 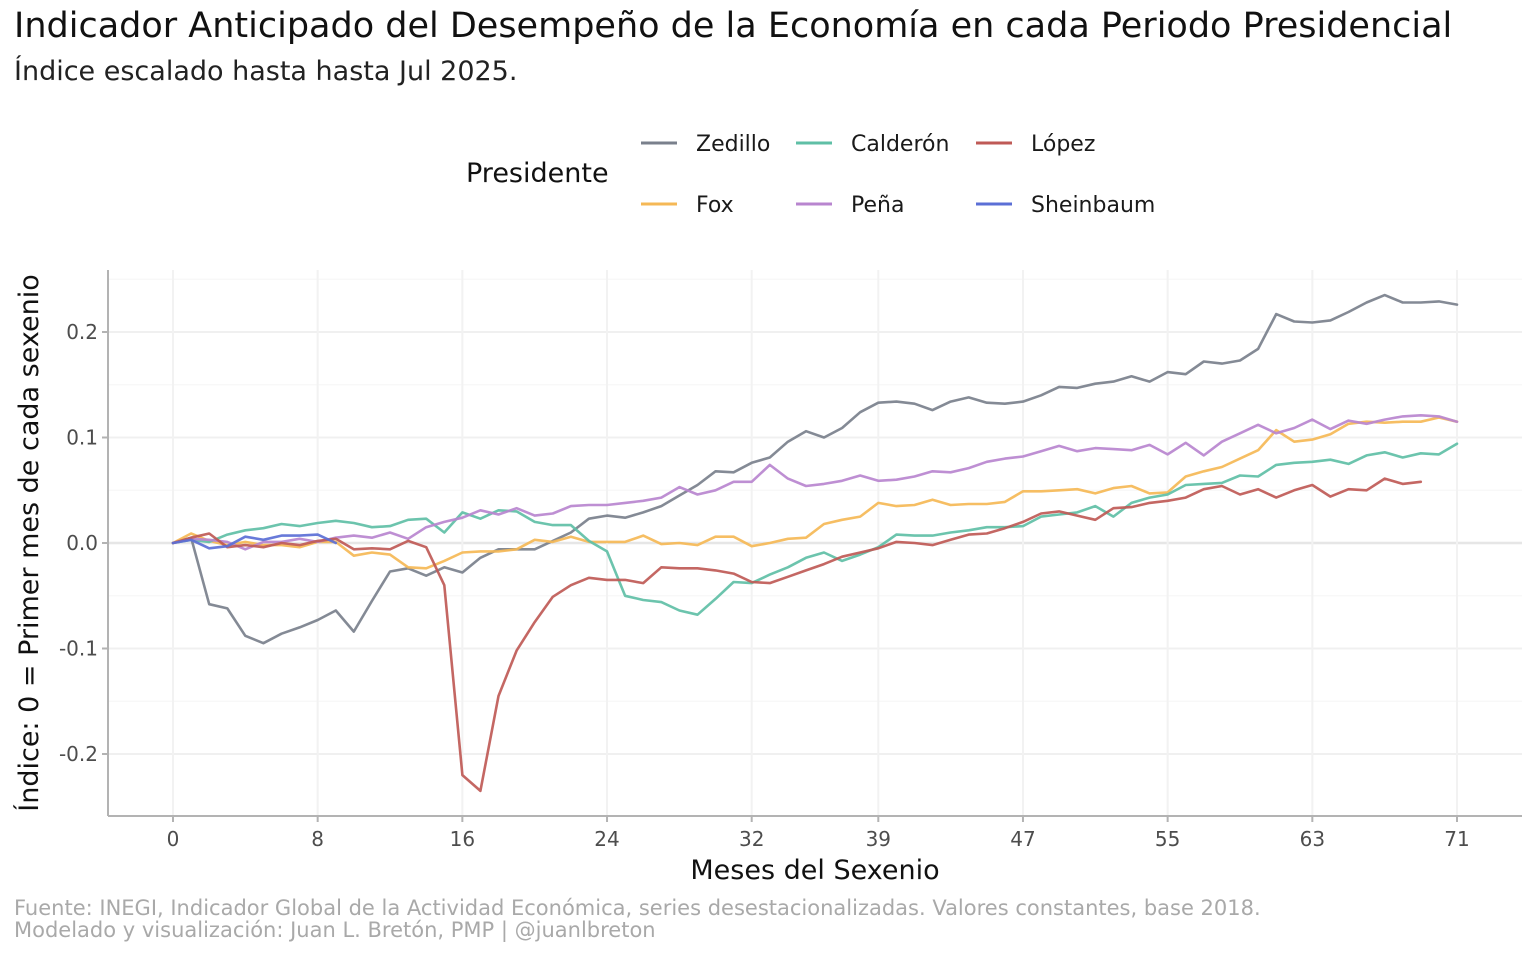 I want to click on legend-label-sheinbaum: Sheinbaum, so click(x=1093, y=205).